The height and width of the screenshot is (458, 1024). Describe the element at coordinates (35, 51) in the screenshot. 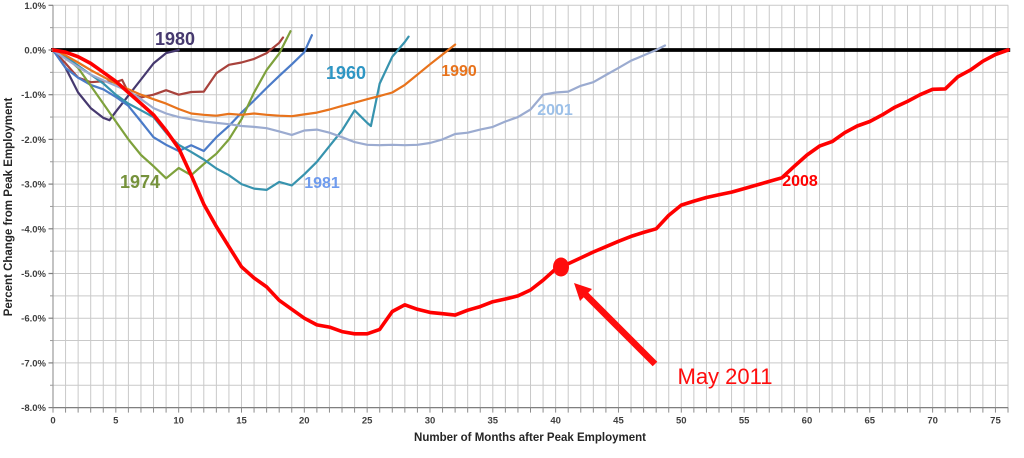

I see `y-tick-label: 0.0%` at that location.